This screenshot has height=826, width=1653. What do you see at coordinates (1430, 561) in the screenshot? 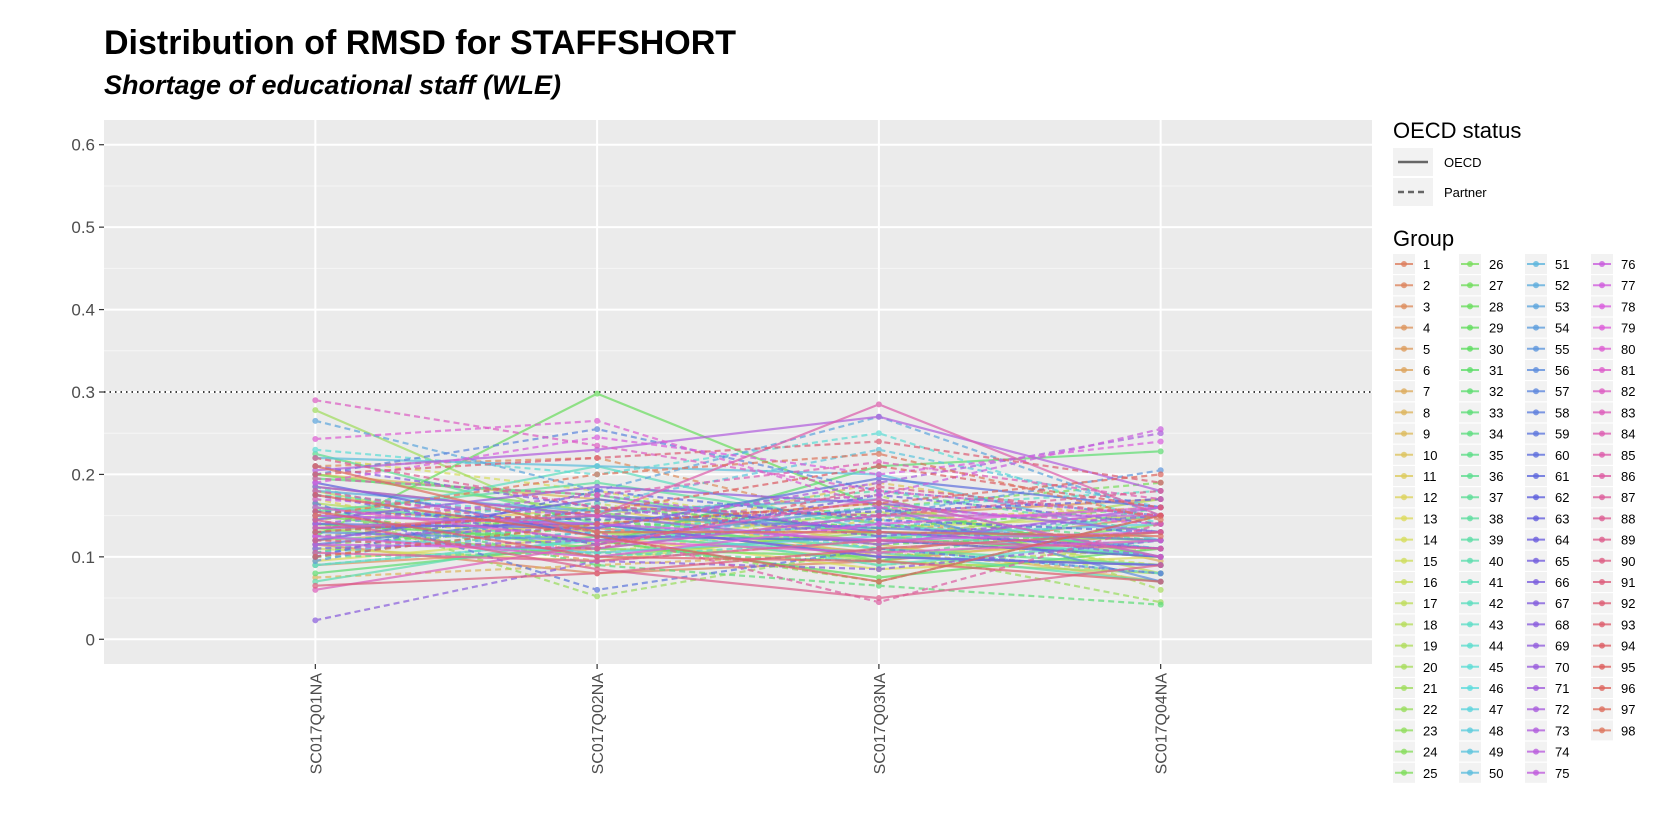
I see `legend-label-15: 15` at bounding box center [1430, 561].